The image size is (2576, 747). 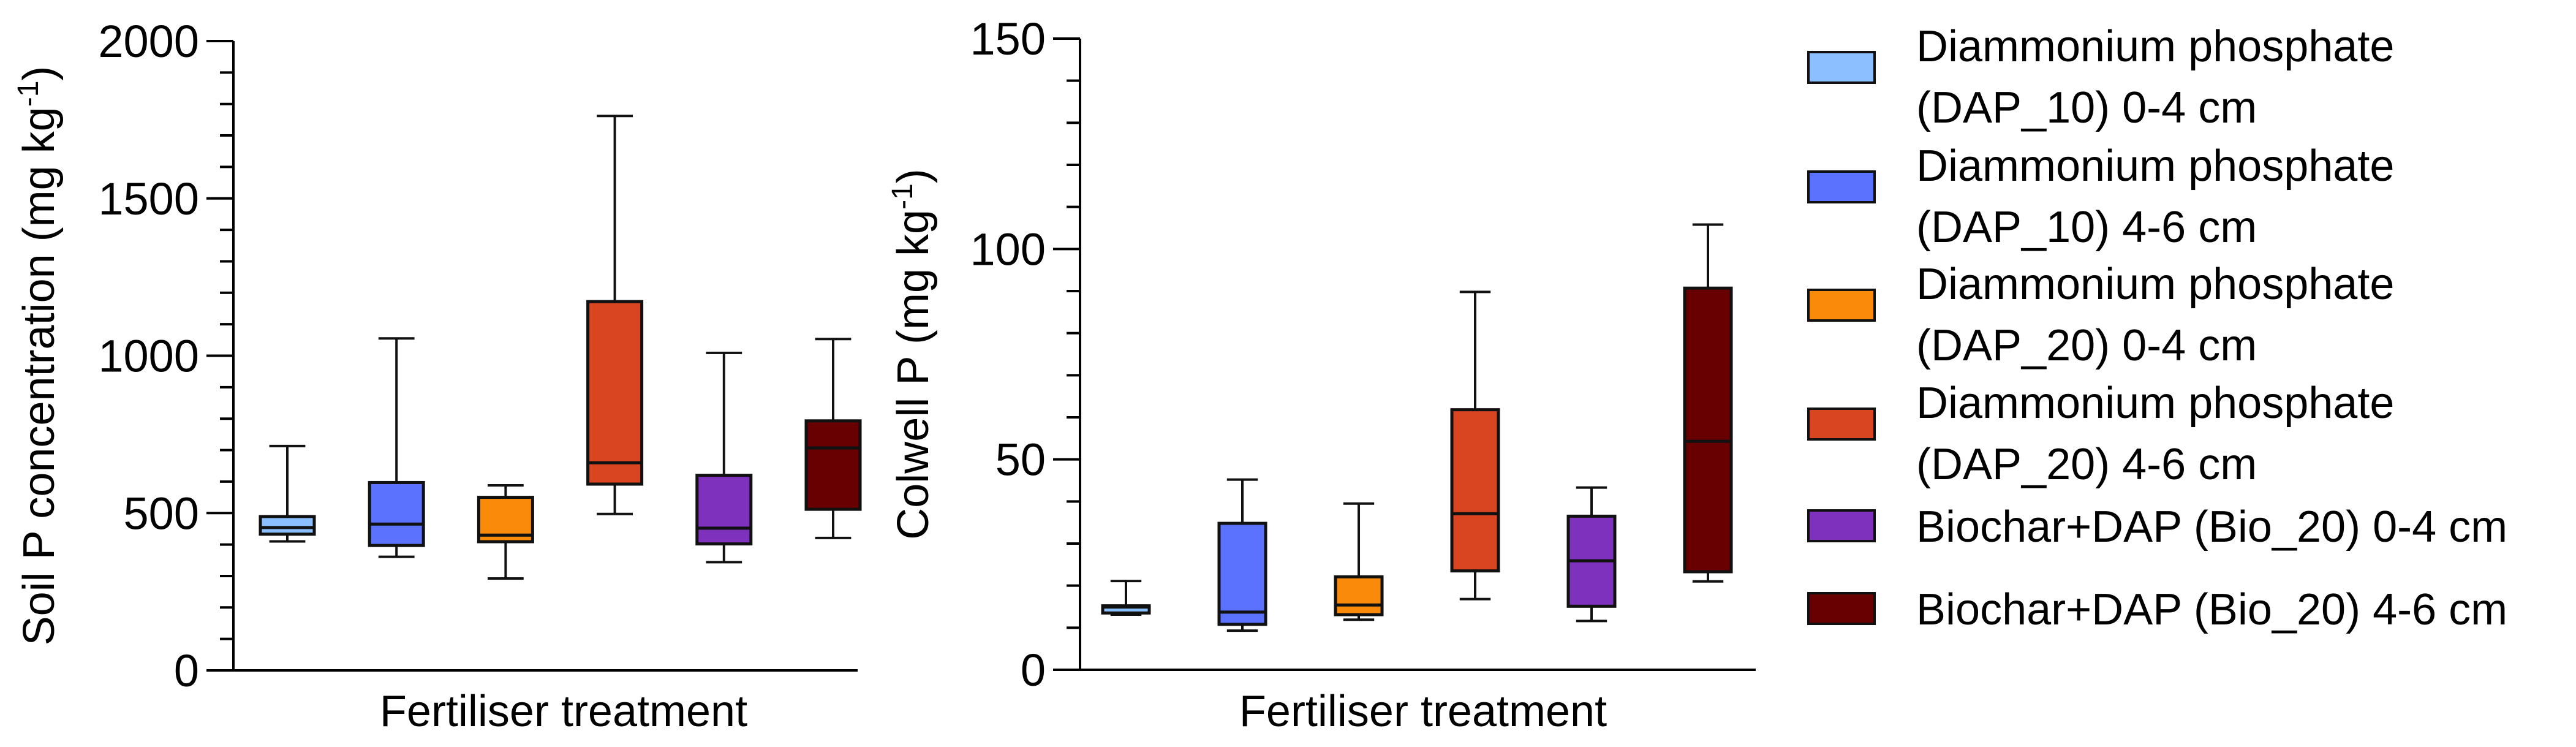 What do you see at coordinates (2100, 77) in the screenshot?
I see `legend-item-1: Diammonium phosphate (DAP_10) 0-4 cm` at bounding box center [2100, 77].